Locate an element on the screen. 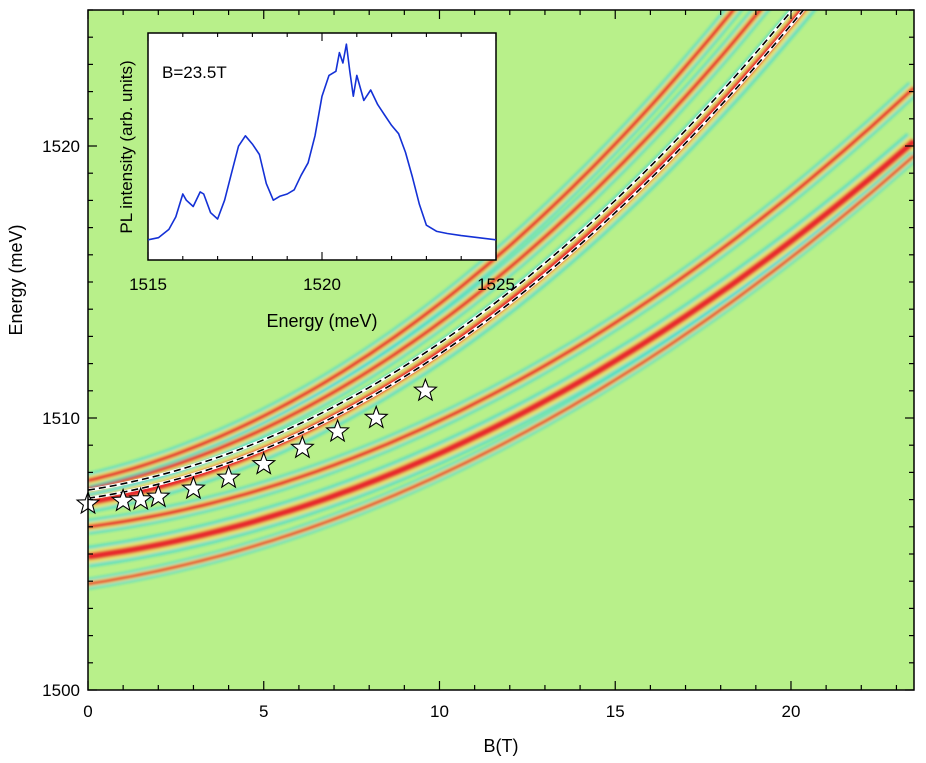  inset-x-tick-label: 1525 is located at coordinates (496, 284).